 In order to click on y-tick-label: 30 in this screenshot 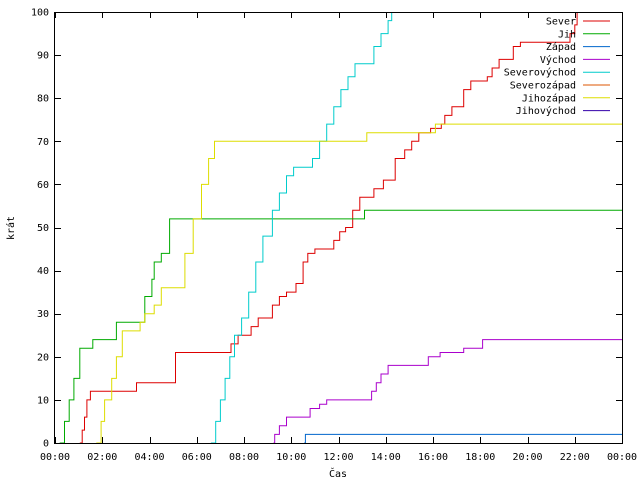, I will do `click(43, 314)`.